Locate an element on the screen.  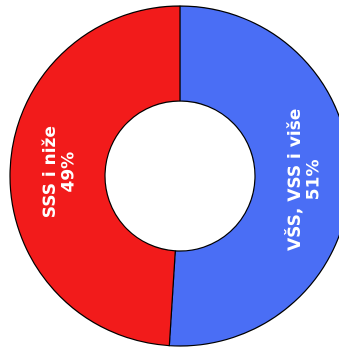
slice-label-0: VŠS, VSS i više51% is located at coordinates (303, 180).